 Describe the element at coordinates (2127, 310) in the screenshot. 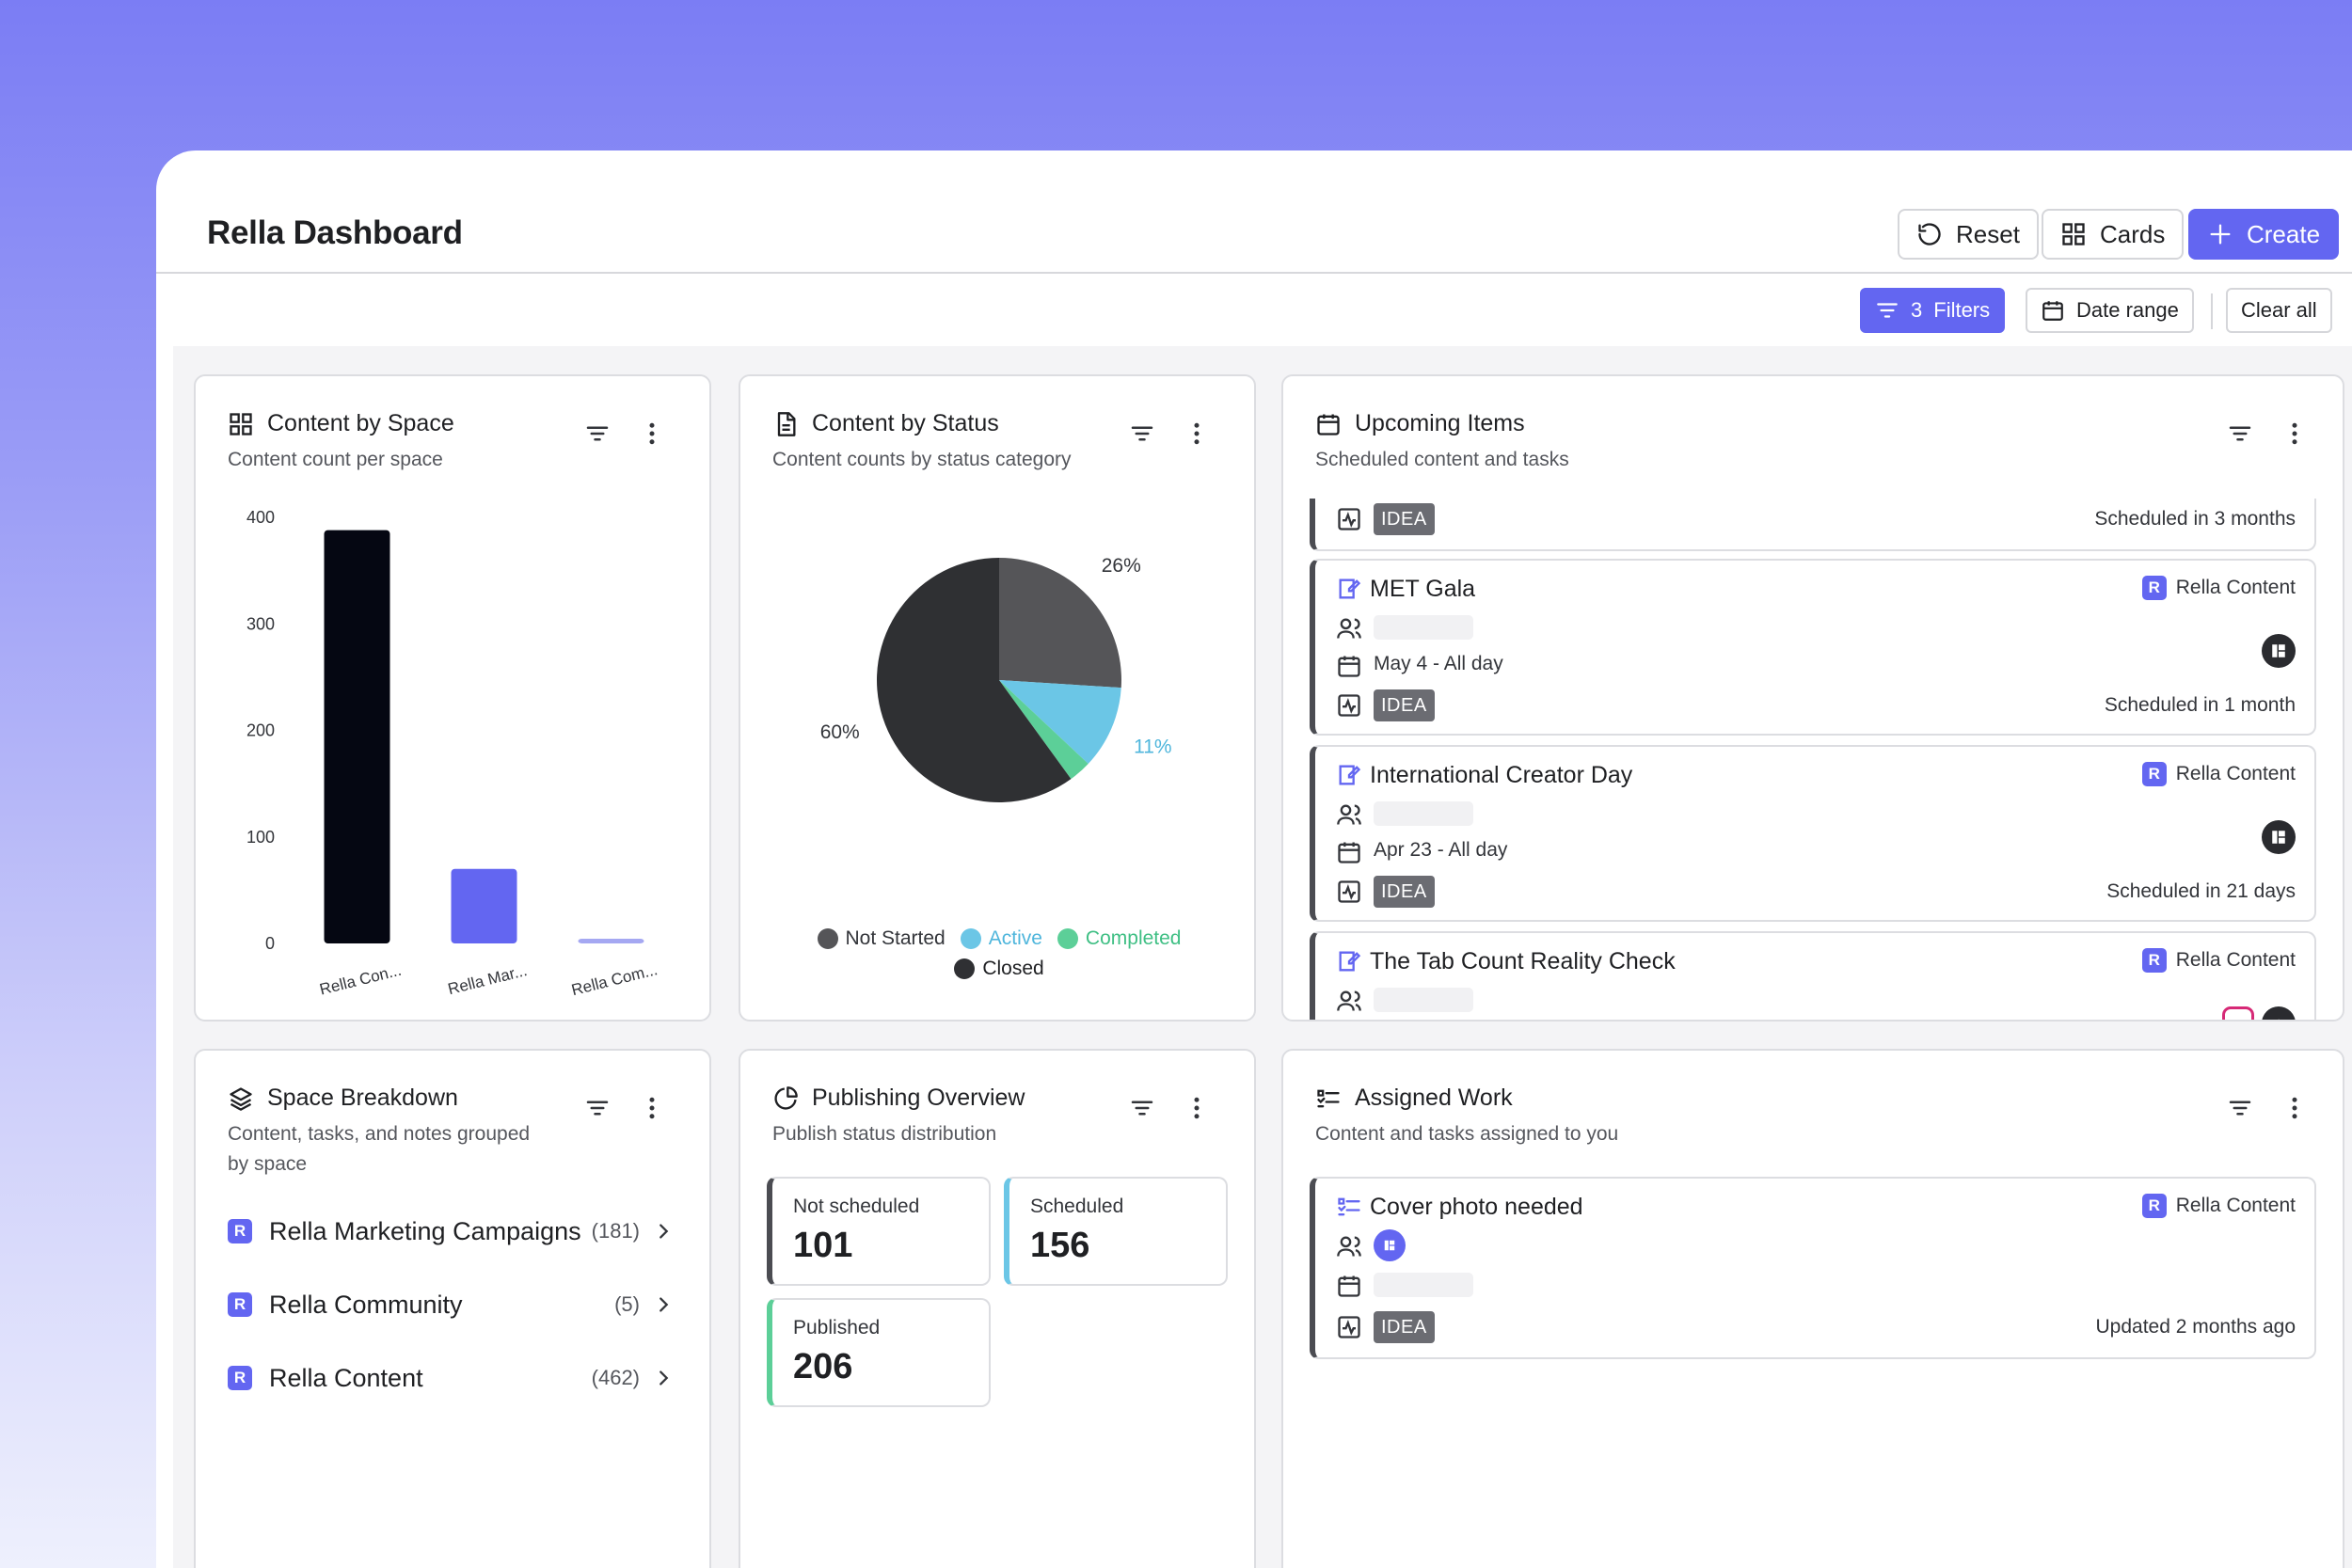

I see `date-range-label: Date range` at that location.